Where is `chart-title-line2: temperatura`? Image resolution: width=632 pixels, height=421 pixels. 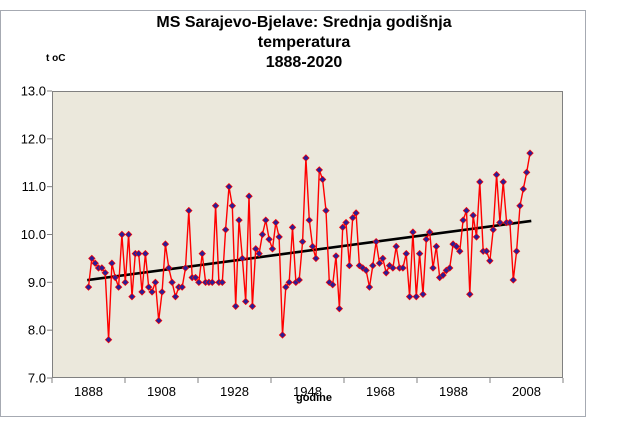
chart-title-line2: temperatura is located at coordinates (304, 42).